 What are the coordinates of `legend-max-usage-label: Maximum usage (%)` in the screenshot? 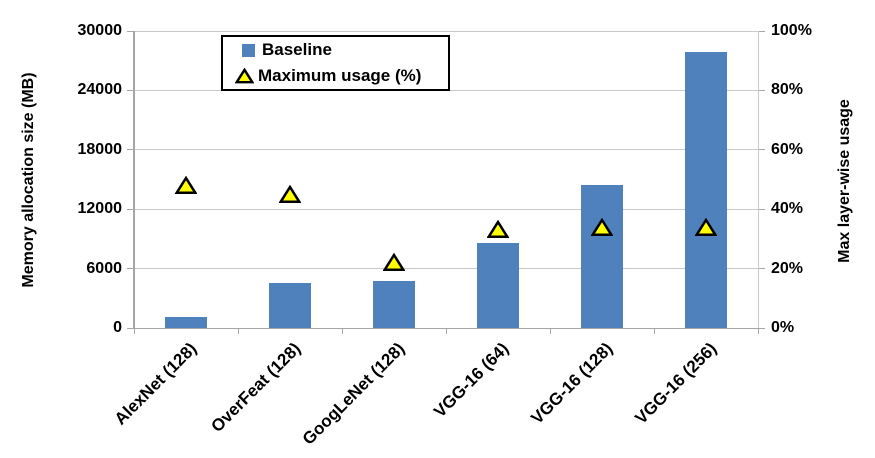 It's located at (340, 75).